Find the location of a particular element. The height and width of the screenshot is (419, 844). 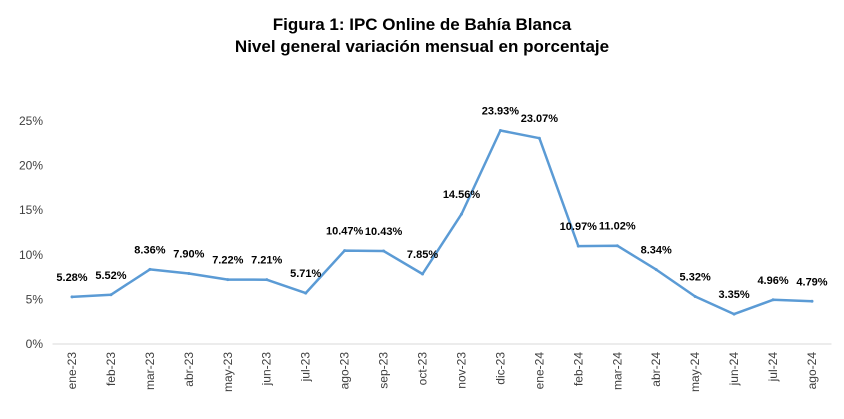

x-tick-label: may-23 is located at coordinates (228, 372).